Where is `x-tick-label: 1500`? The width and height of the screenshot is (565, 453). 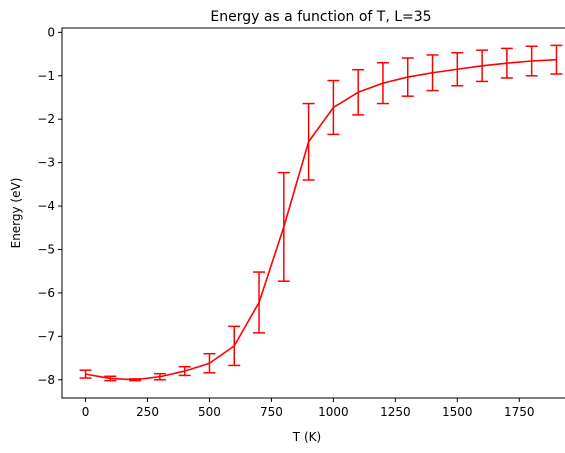 x-tick-label: 1500 is located at coordinates (457, 412).